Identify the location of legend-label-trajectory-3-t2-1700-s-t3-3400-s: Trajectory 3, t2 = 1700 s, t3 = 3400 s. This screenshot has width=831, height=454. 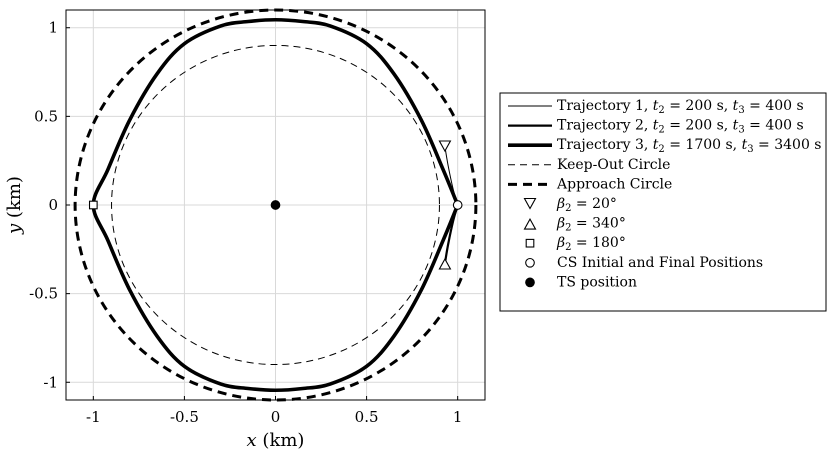
(689, 146).